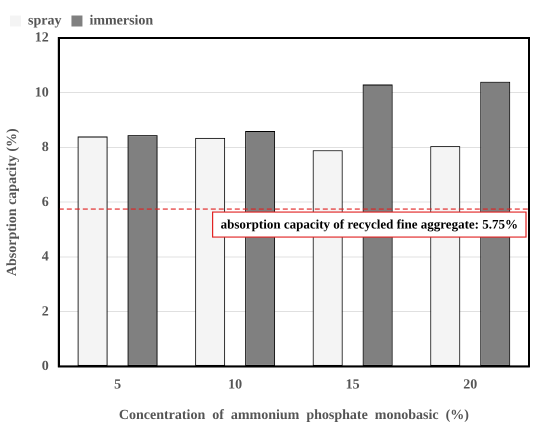  I want to click on x-tick-label: 20, so click(470, 384).